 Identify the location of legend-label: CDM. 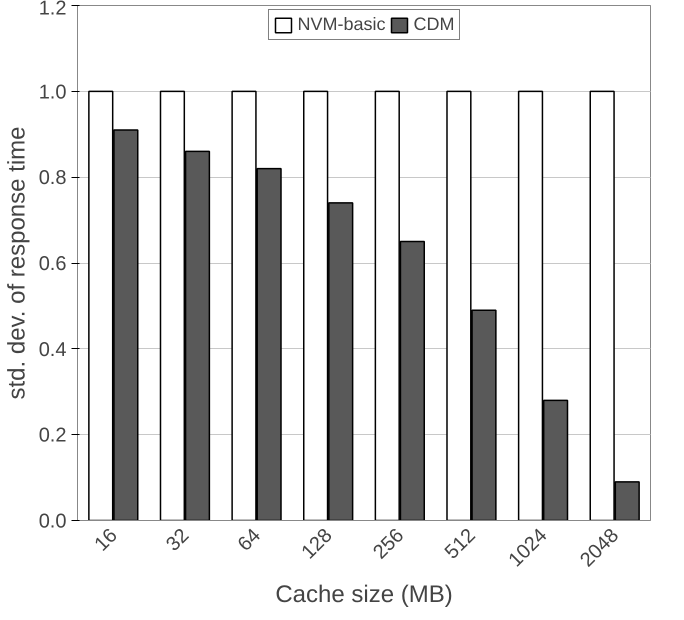
(434, 24).